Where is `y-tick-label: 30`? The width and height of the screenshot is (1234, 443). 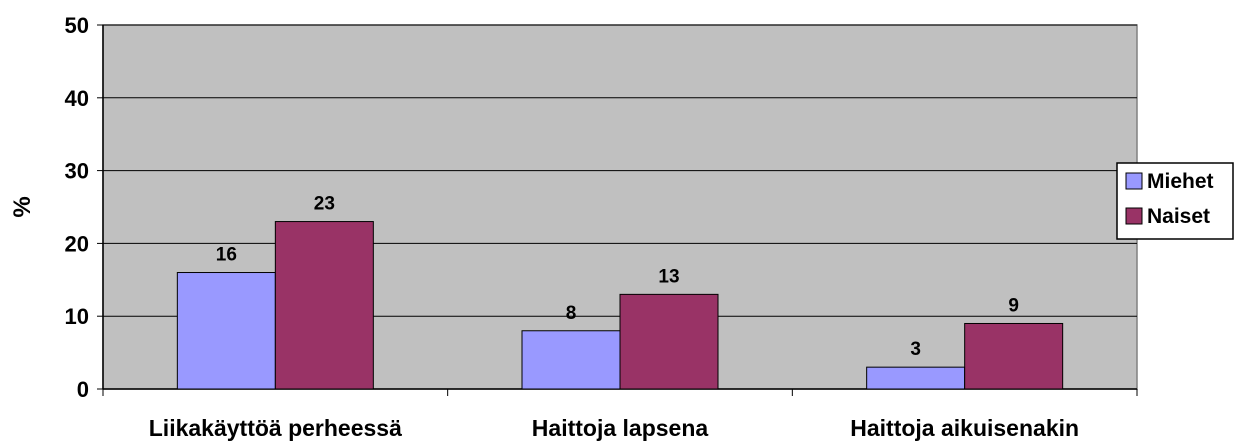
y-tick-label: 30 is located at coordinates (77, 171).